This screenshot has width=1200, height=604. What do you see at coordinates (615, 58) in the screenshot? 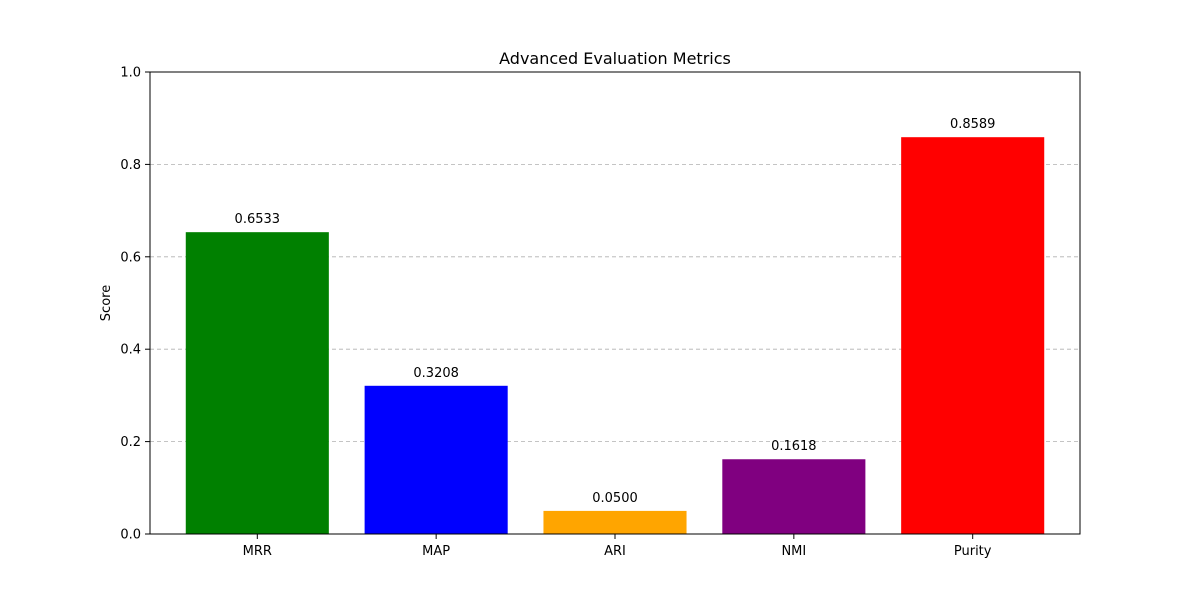
I see `chart-title: Advanced Evaluation Metrics` at bounding box center [615, 58].